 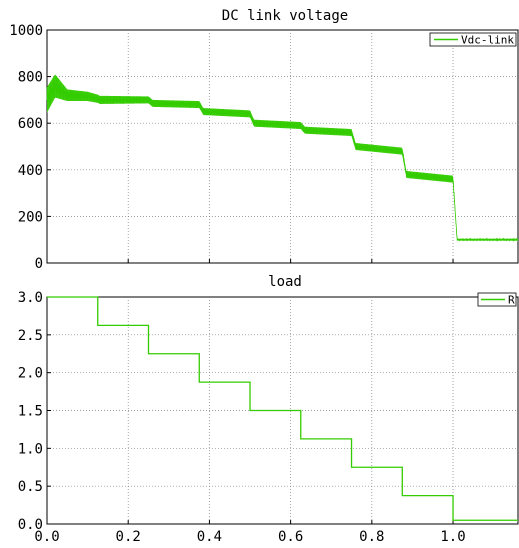 I want to click on x-tick-label: 0.2, so click(x=128, y=537).